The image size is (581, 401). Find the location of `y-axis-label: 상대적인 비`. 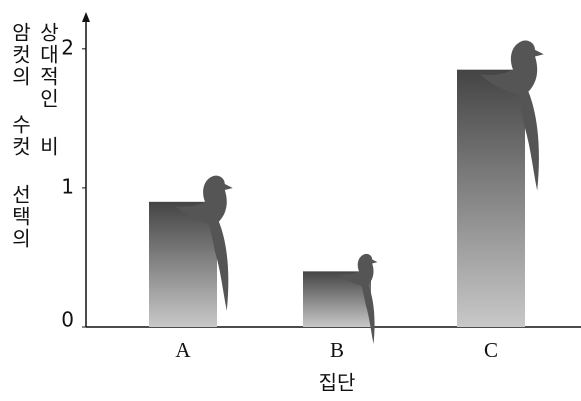

y-axis-label: 상대적인 비 is located at coordinates (48, 90).